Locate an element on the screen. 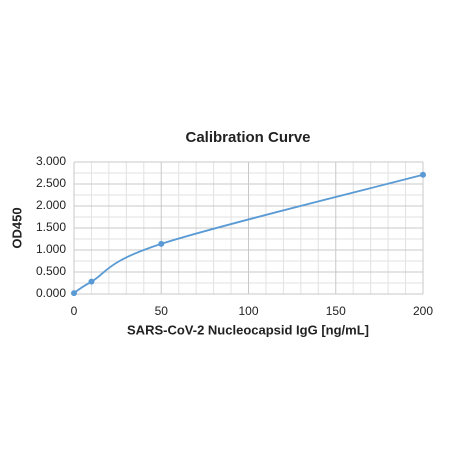 Image resolution: width=450 pixels, height=450 pixels. x-axis-label: SARS-CoV-2 Nucleocapsid IgG [ng/mL] is located at coordinates (248, 329).